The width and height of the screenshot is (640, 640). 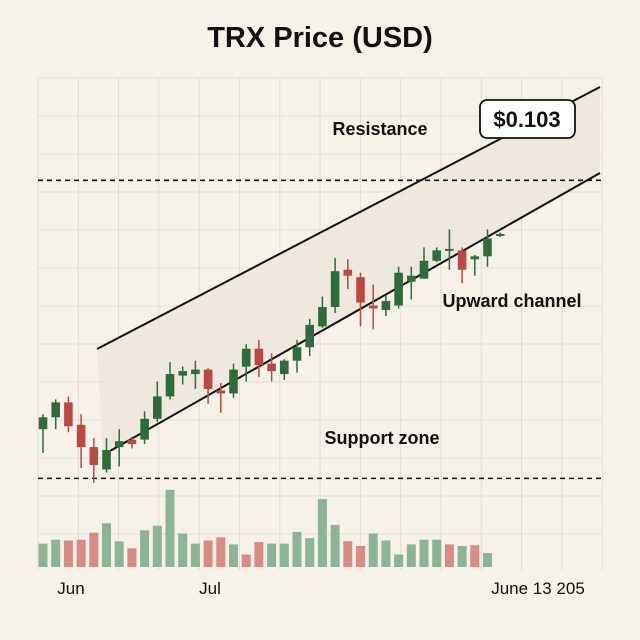 I want to click on price-badge-box, so click(x=527, y=119).